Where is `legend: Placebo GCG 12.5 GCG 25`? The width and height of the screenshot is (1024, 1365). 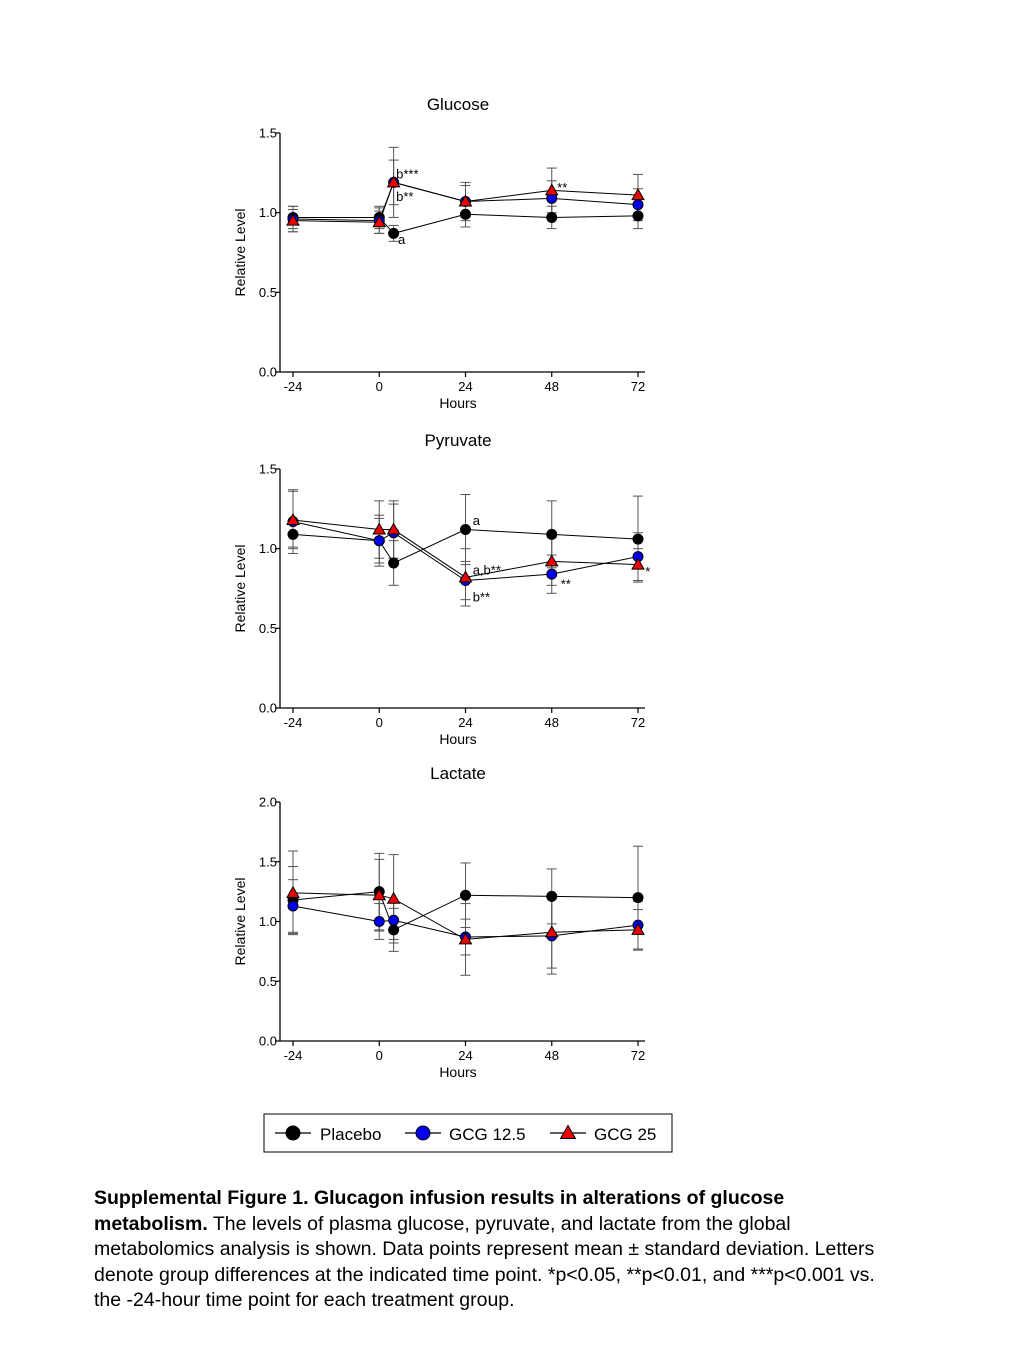
legend: Placebo GCG 12.5 GCG 25 is located at coordinates (468, 1133).